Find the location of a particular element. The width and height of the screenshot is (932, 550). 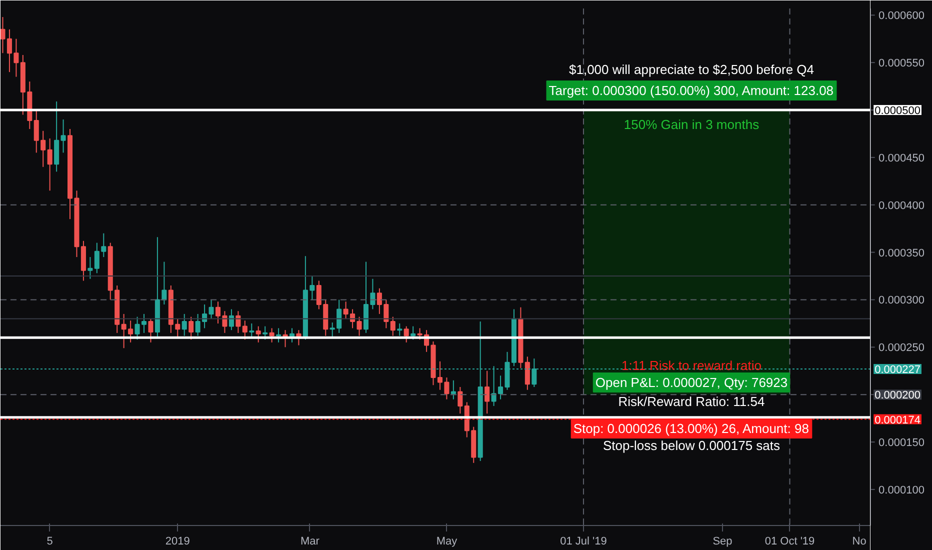

annotation: Target: 0.000300 (150.00%) 300, Amount: 123.08 is located at coordinates (691, 90).